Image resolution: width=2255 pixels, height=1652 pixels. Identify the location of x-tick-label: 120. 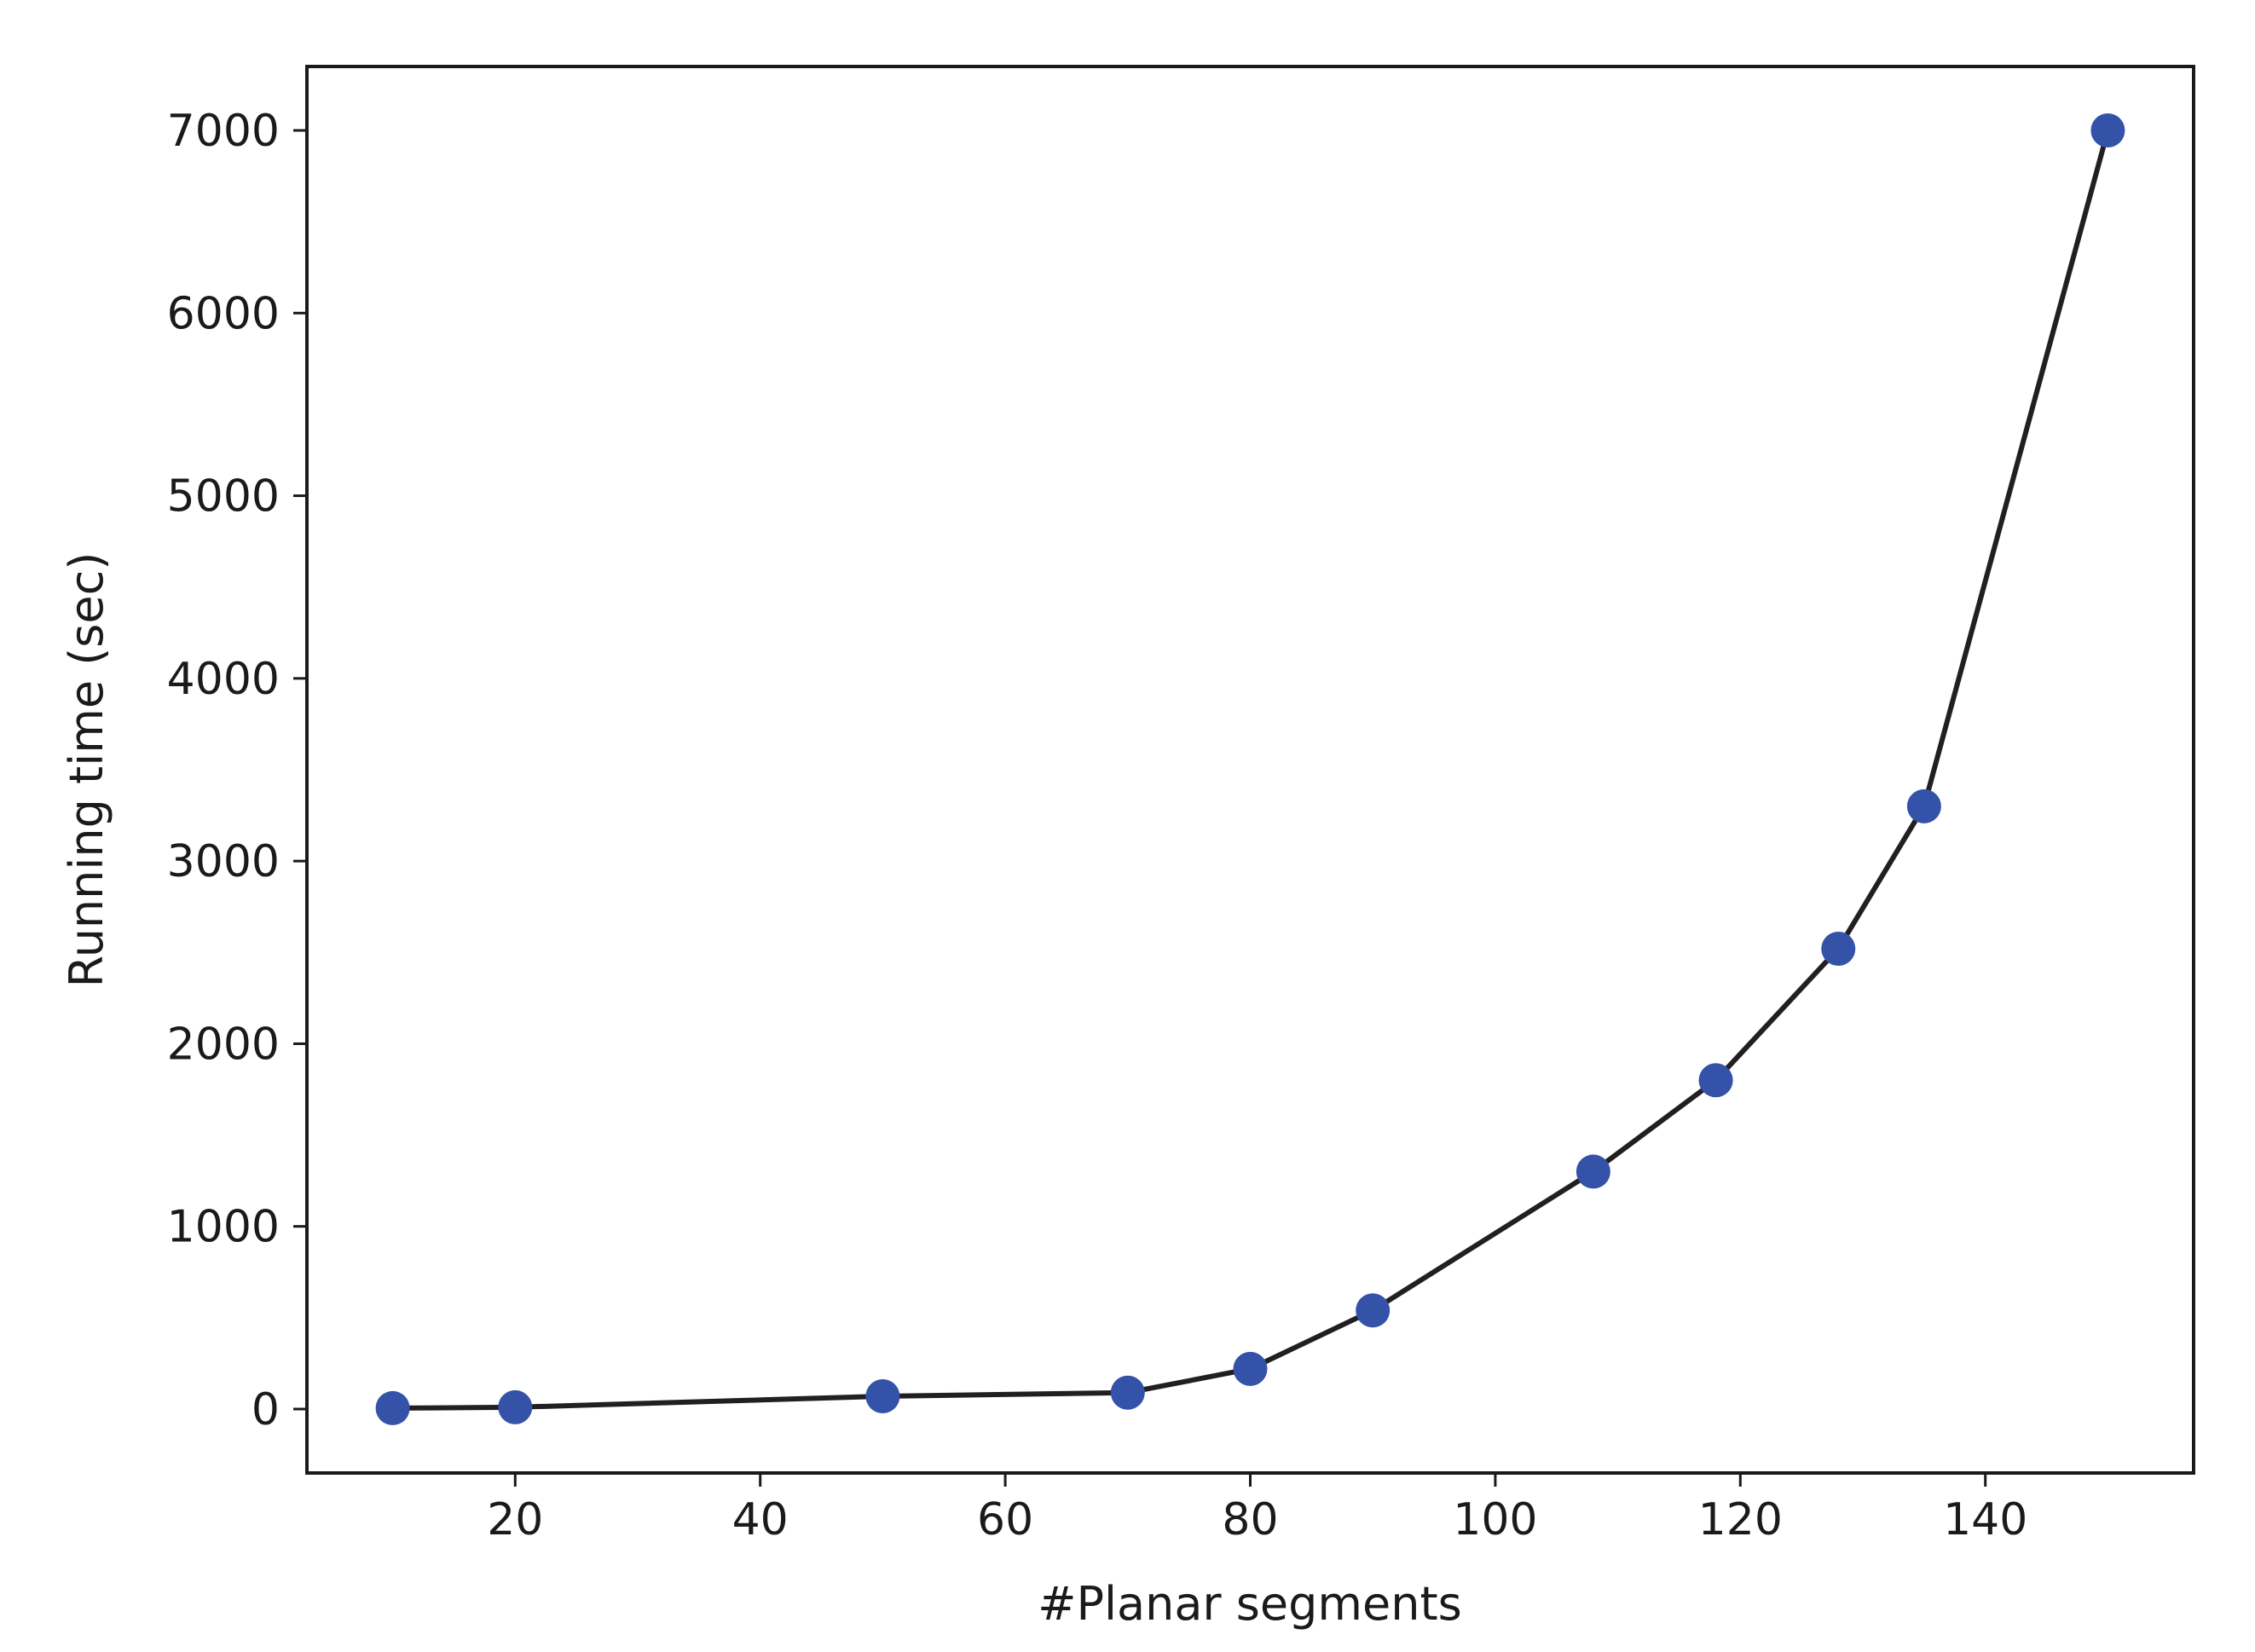
(1740, 1519).